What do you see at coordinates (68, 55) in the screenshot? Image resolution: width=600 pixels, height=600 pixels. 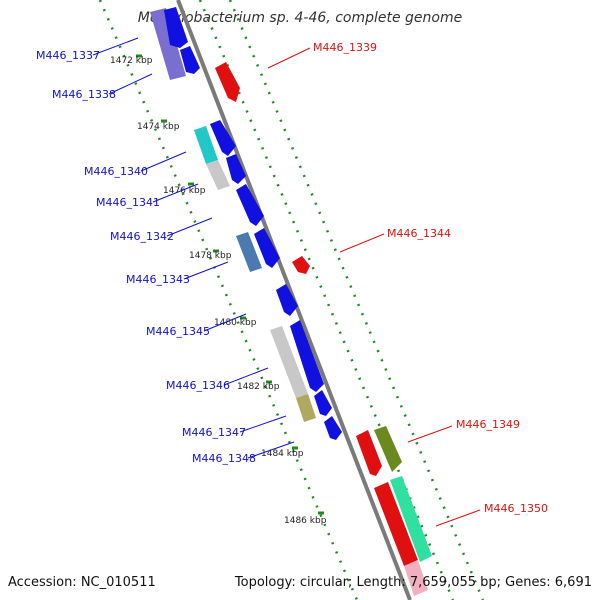 I see `gene-label: M446_1337` at bounding box center [68, 55].